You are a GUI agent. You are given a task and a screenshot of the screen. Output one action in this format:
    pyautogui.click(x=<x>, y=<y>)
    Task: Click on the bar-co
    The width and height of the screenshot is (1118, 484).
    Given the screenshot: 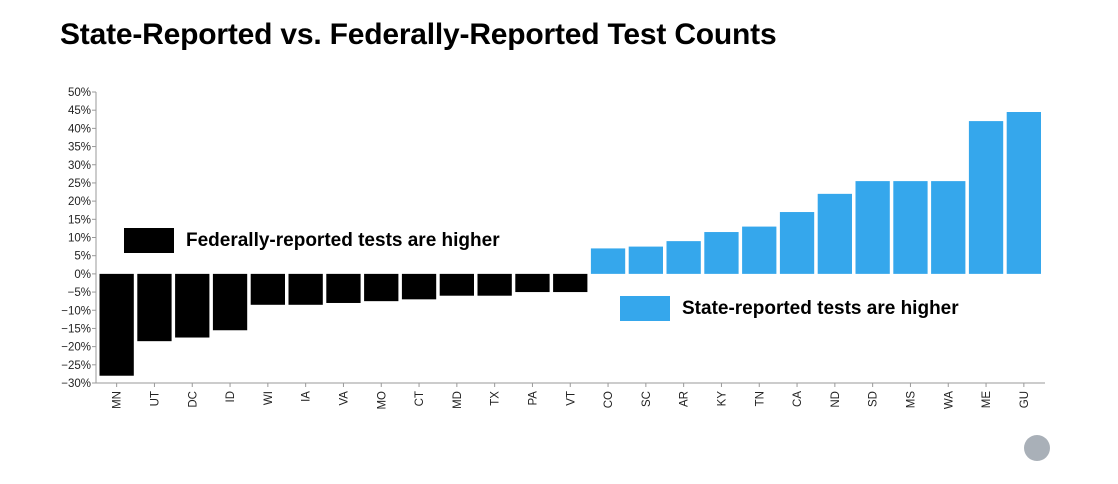 What is the action you would take?
    pyautogui.click(x=608, y=261)
    